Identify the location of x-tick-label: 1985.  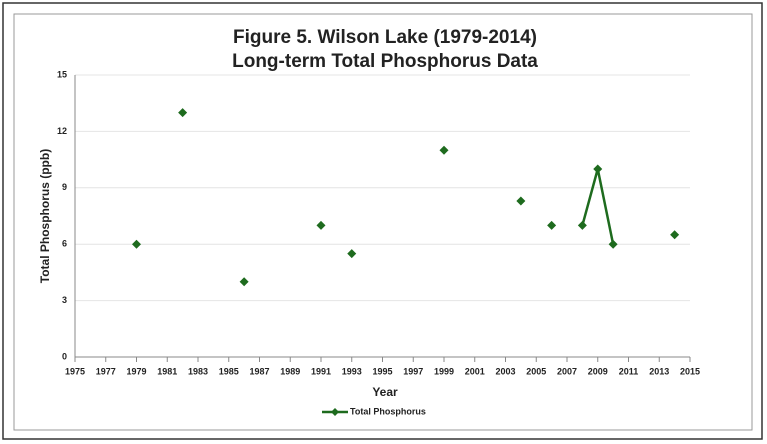
(229, 371).